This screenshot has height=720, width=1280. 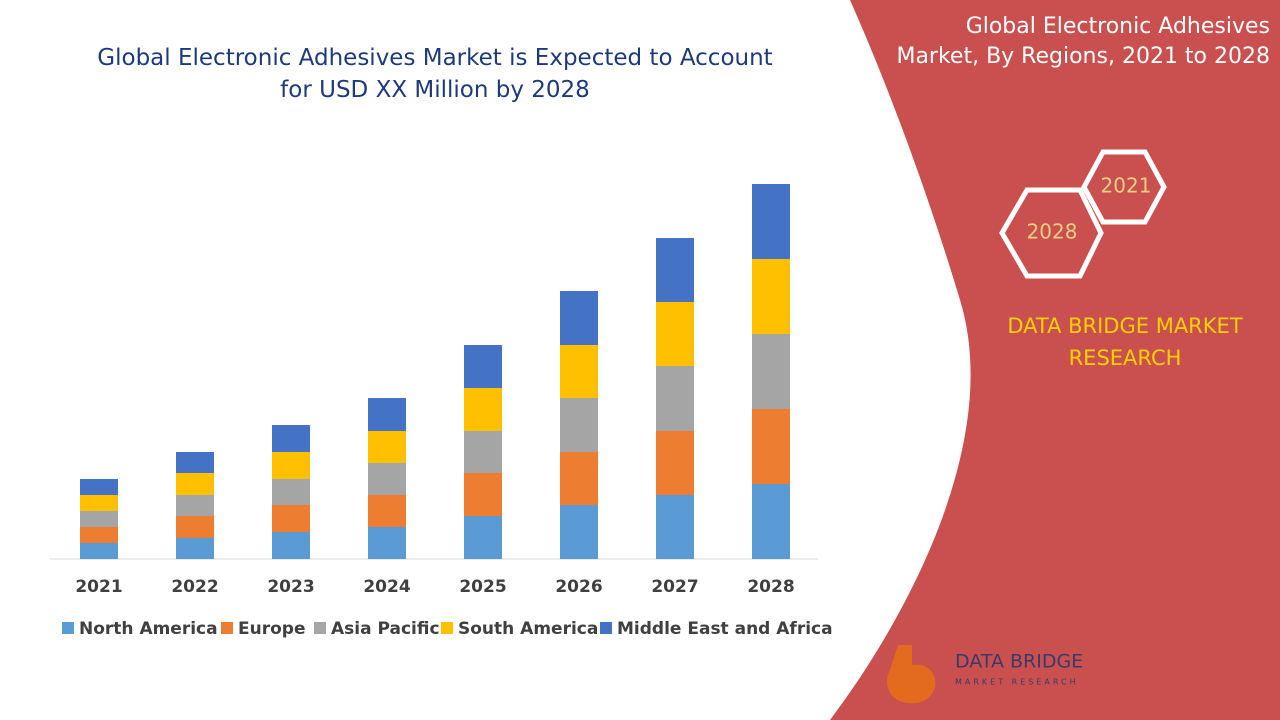 What do you see at coordinates (148, 629) in the screenshot?
I see `legend-label: North America` at bounding box center [148, 629].